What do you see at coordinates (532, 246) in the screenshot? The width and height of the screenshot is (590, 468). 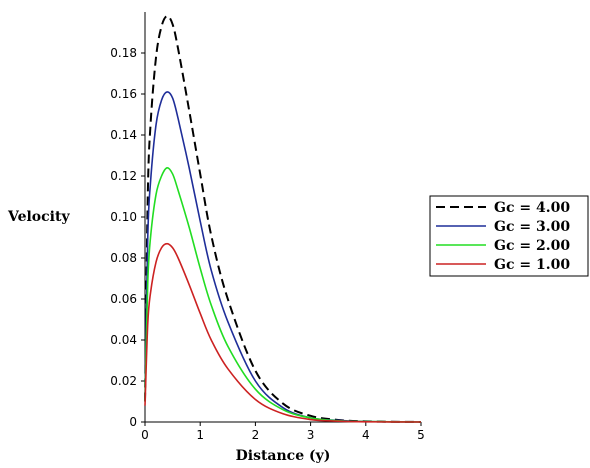 I see `legend-label-3: Gc = 2.00` at bounding box center [532, 246].